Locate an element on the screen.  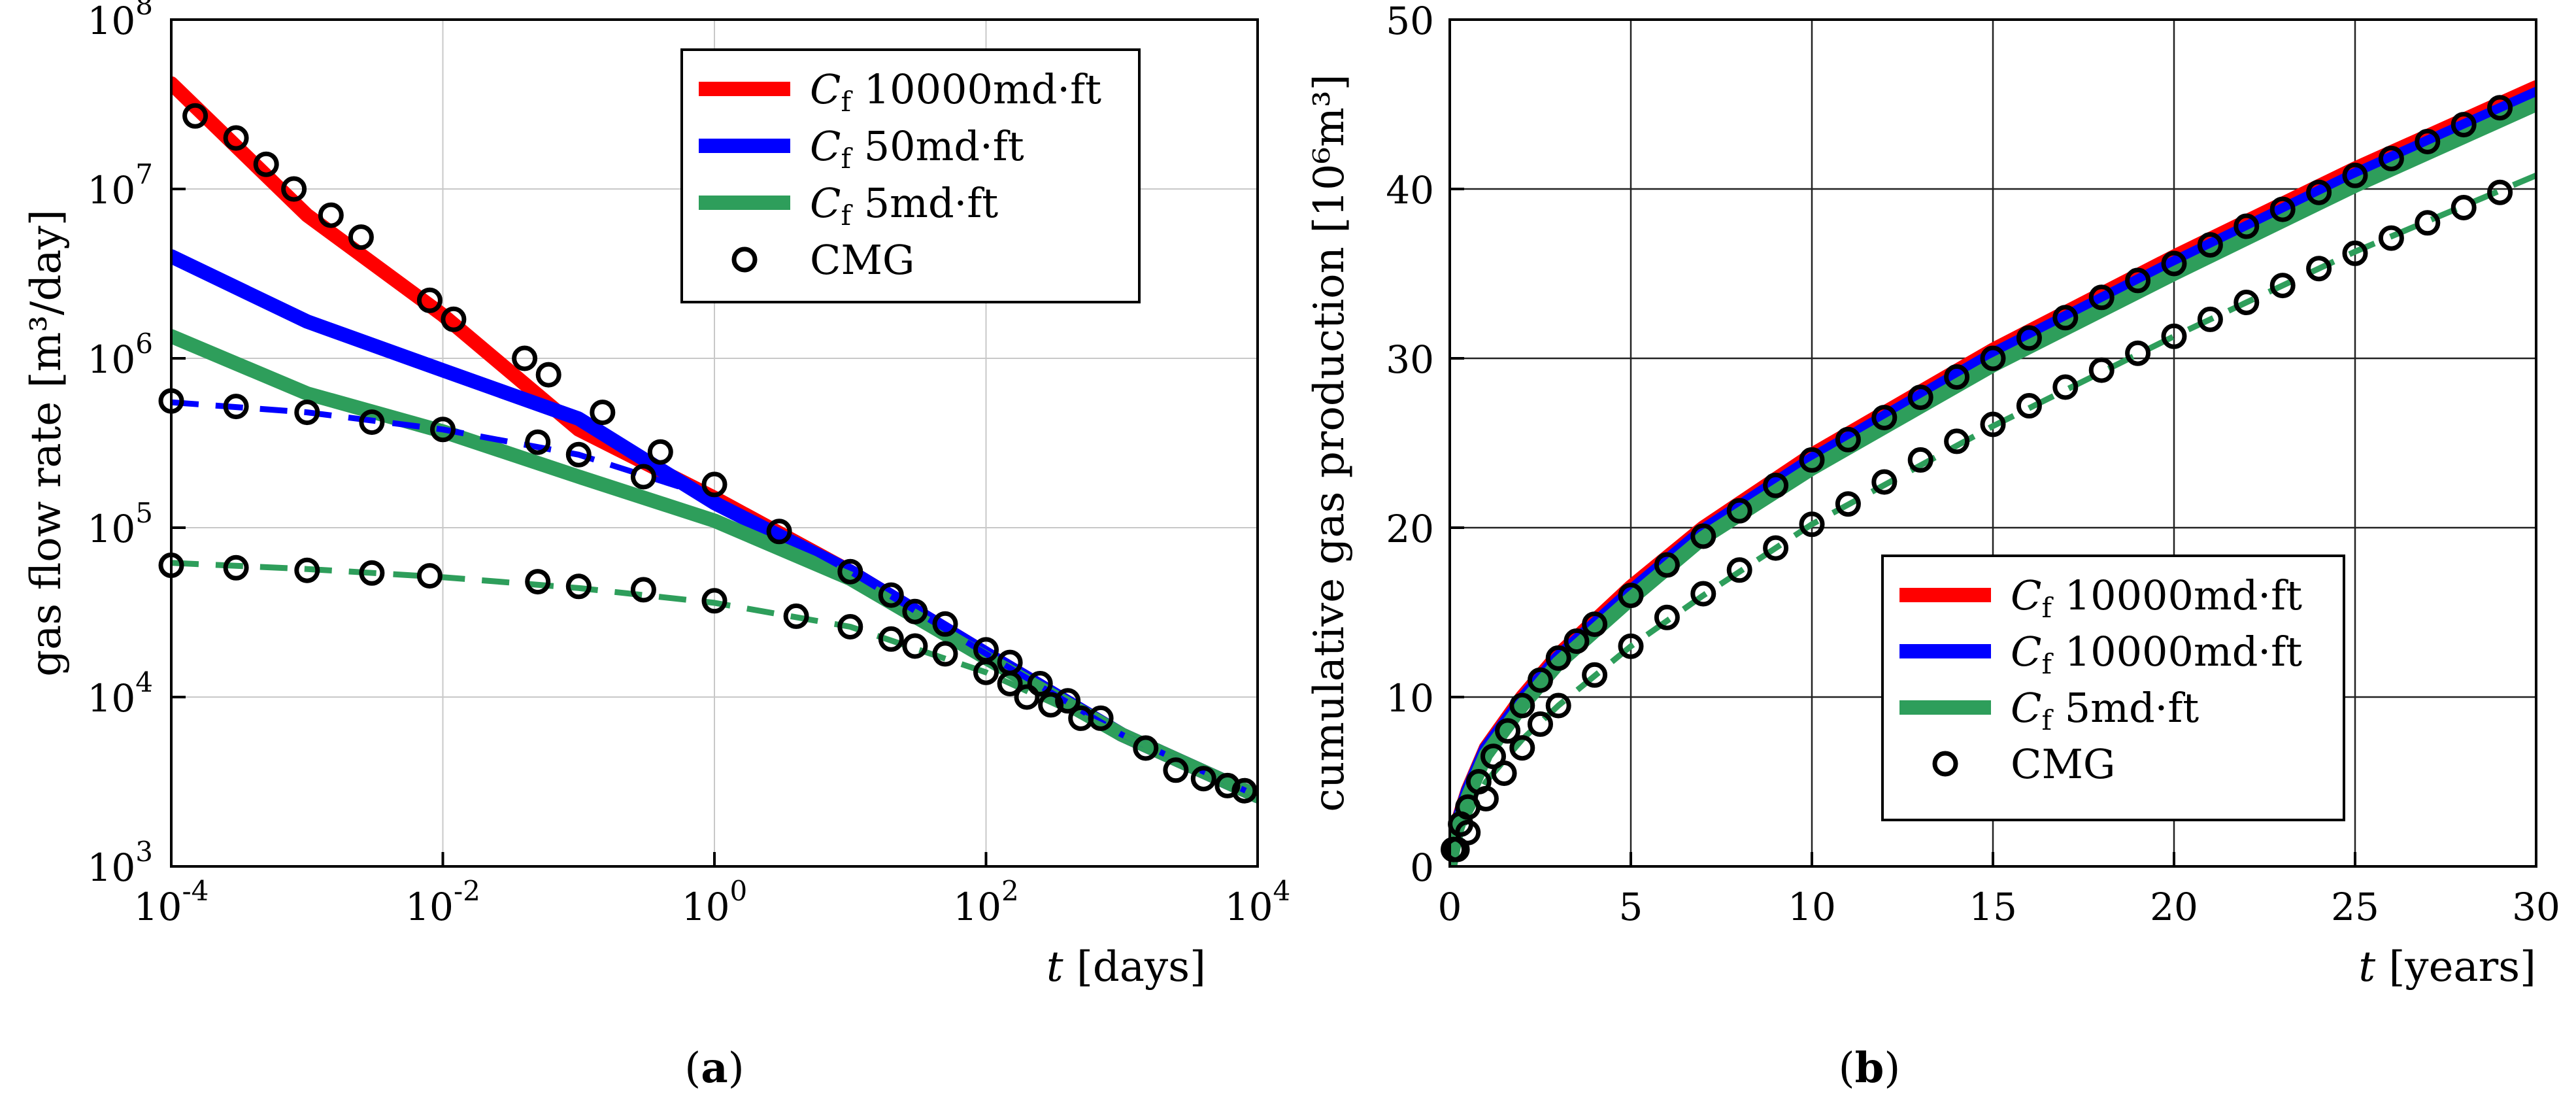
x-tick-label: 15 is located at coordinates (1993, 907).